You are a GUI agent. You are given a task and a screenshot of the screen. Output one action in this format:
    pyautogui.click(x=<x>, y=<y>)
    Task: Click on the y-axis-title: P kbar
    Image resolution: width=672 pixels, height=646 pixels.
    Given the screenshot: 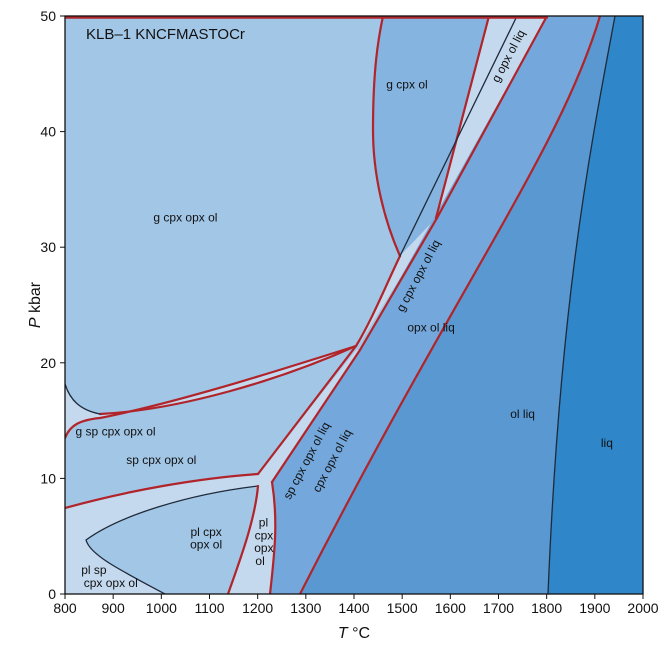 What is the action you would take?
    pyautogui.click(x=35, y=304)
    